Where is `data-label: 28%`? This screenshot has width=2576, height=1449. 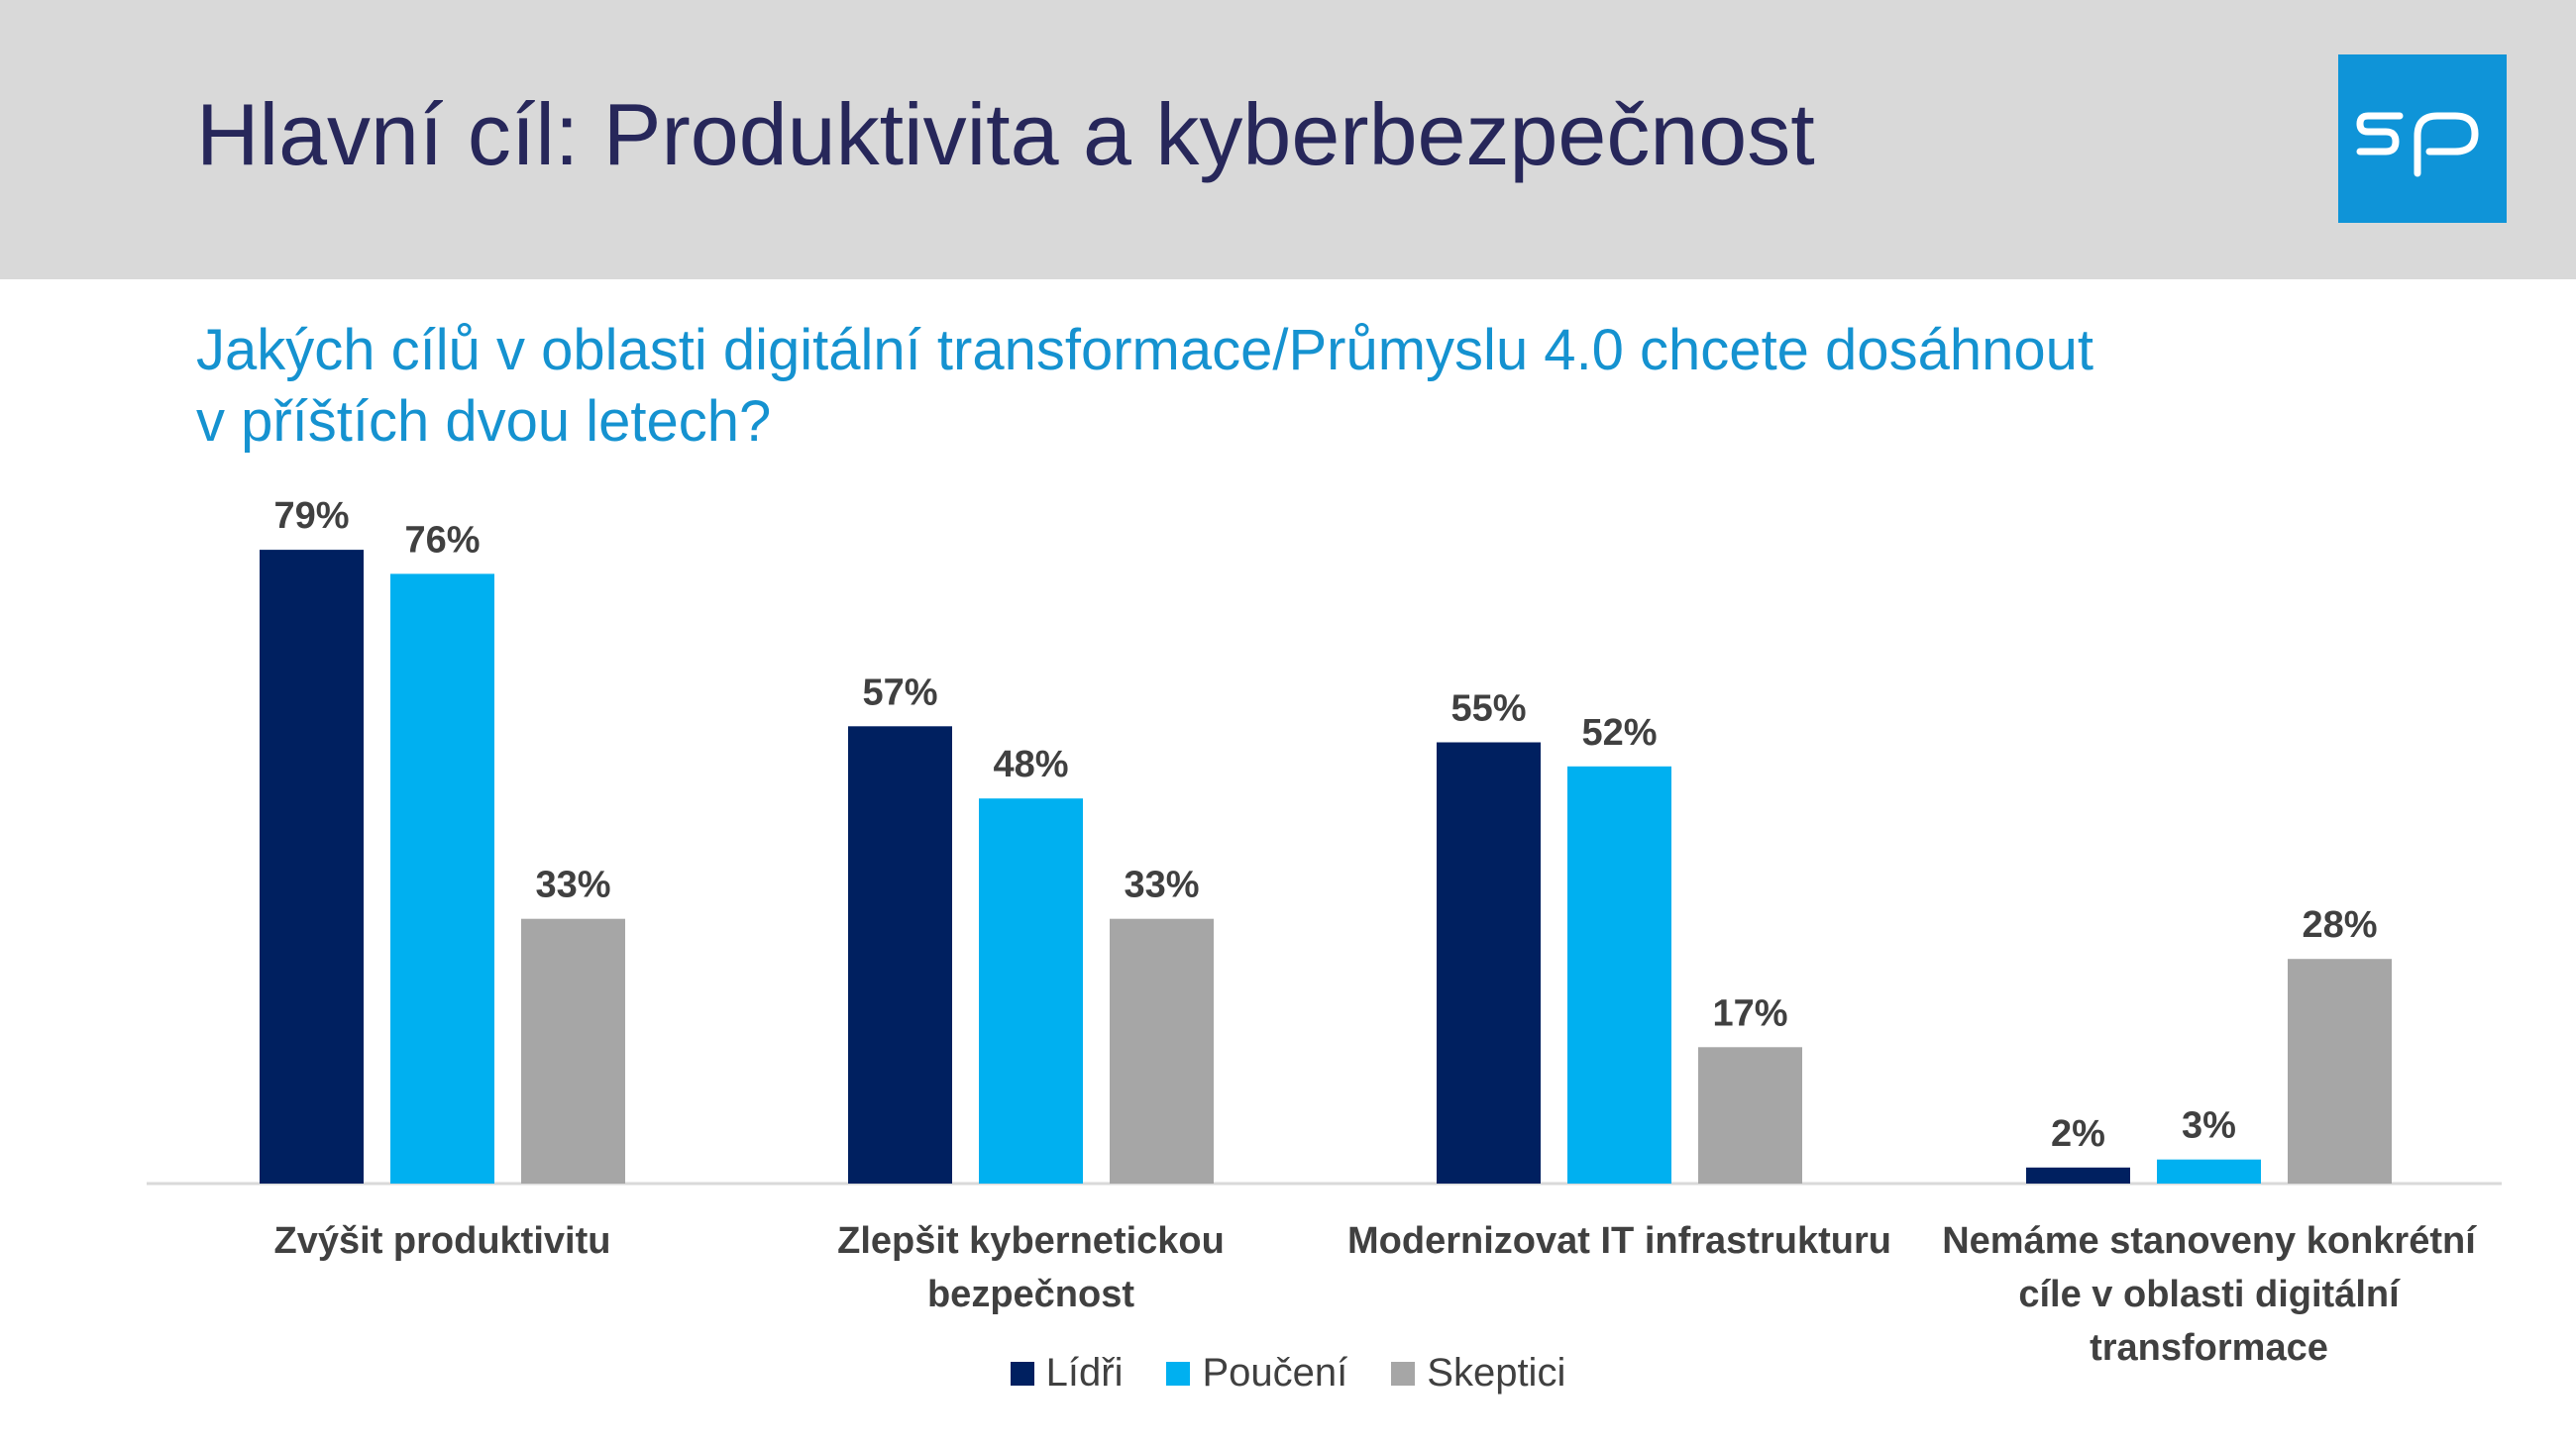 data-label: 28% is located at coordinates (2339, 925).